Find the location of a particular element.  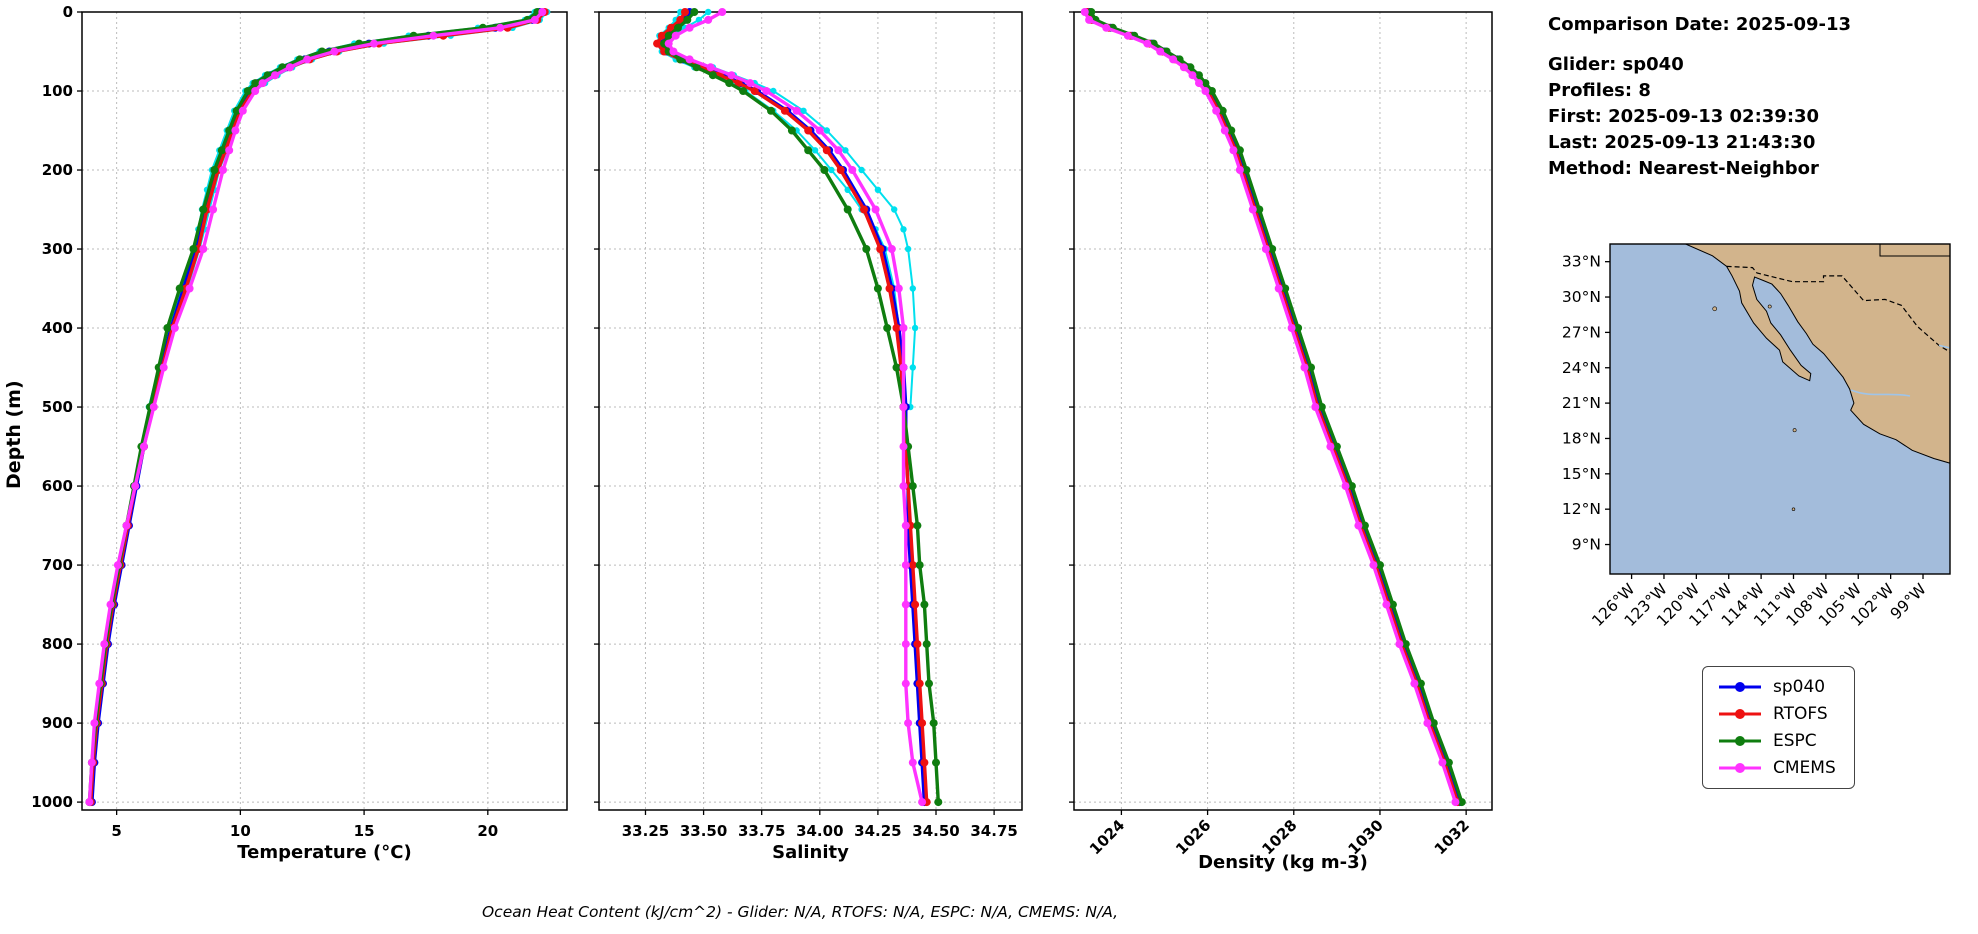

us-mexico-border-line is located at coordinates (1838, 309).